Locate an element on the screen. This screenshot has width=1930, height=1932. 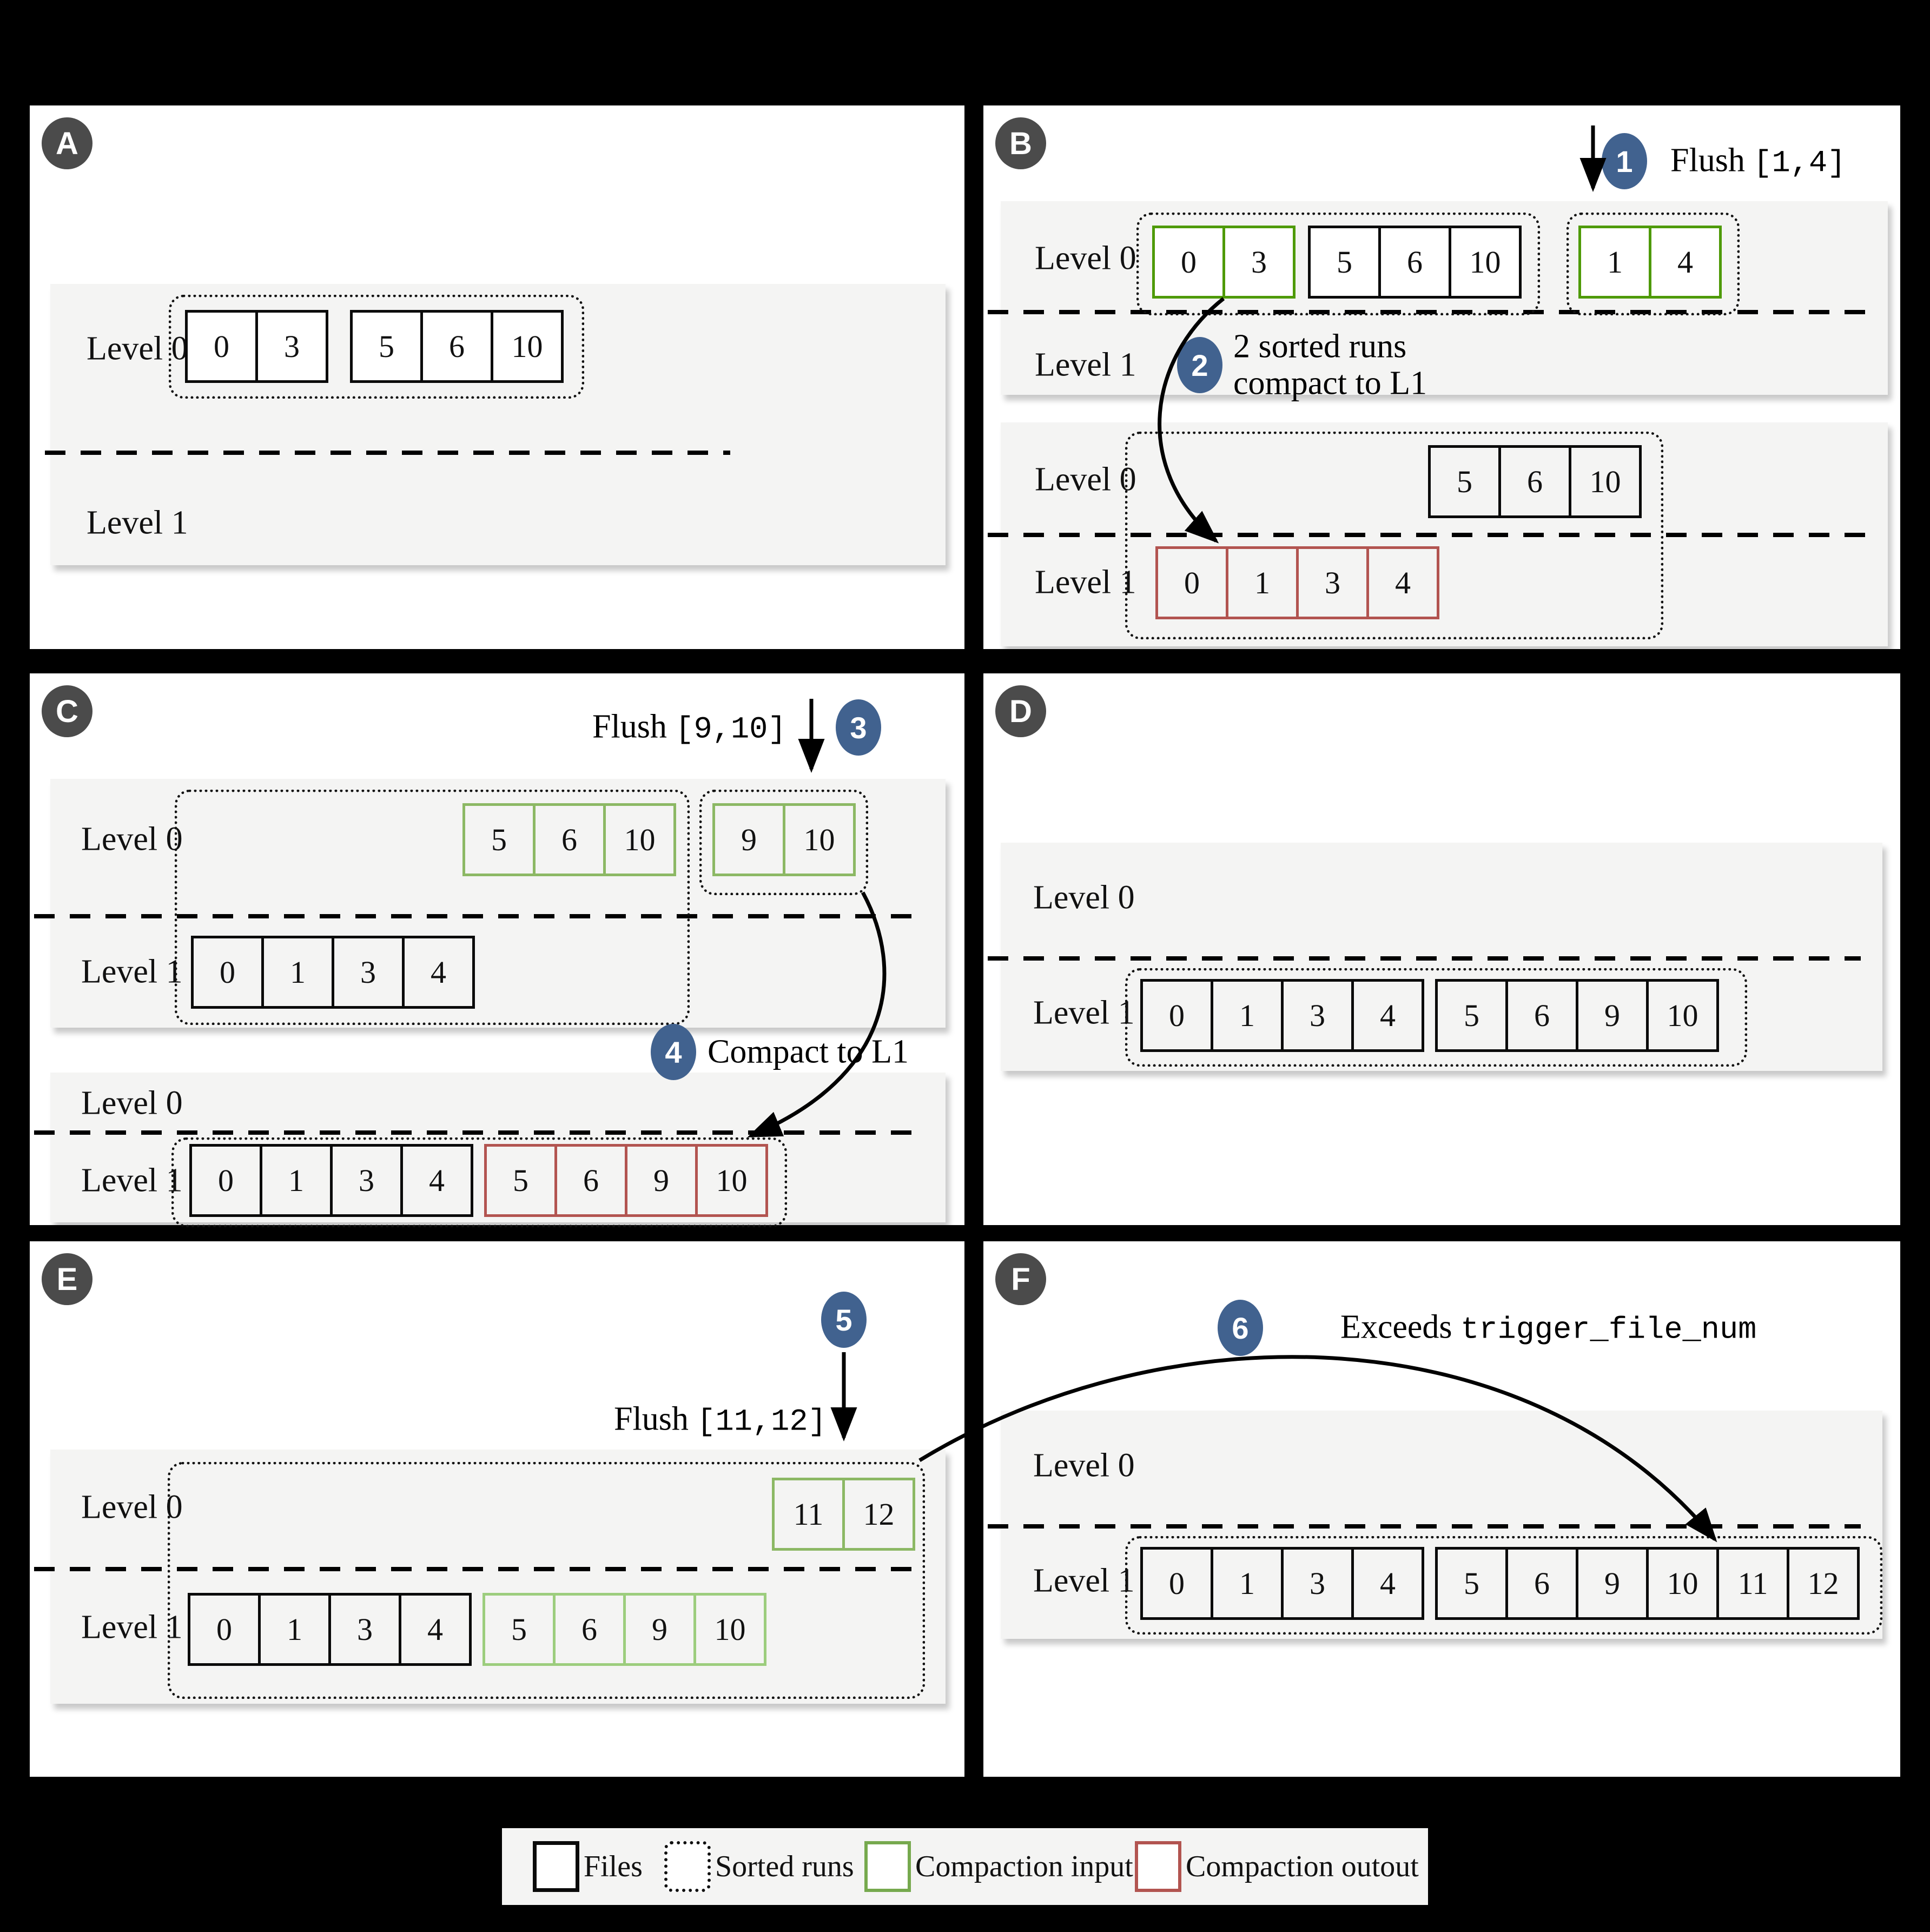
file-key: 1 is located at coordinates (1615, 262).